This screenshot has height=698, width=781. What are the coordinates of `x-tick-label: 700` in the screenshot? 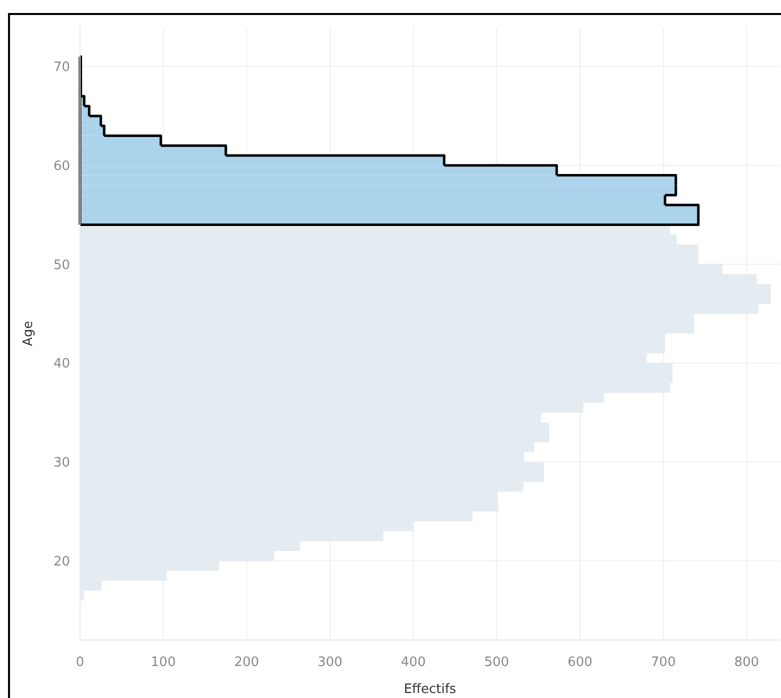 It's located at (663, 662).